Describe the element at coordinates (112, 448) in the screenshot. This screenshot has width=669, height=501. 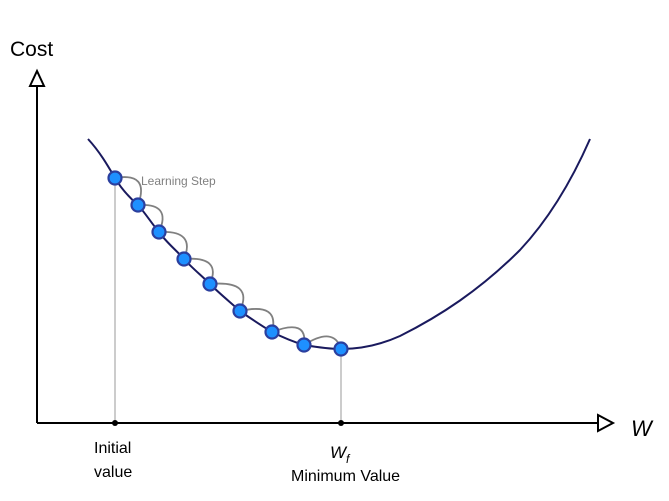
I see `initial-value-label-line1: Initial` at that location.